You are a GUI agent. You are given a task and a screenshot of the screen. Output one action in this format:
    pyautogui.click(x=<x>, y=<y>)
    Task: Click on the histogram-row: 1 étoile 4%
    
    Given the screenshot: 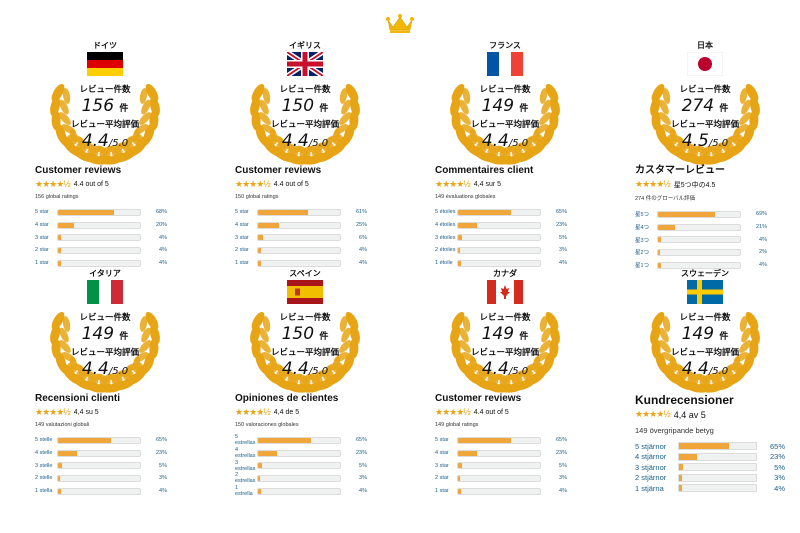 What is the action you would take?
    pyautogui.click(x=510, y=263)
    